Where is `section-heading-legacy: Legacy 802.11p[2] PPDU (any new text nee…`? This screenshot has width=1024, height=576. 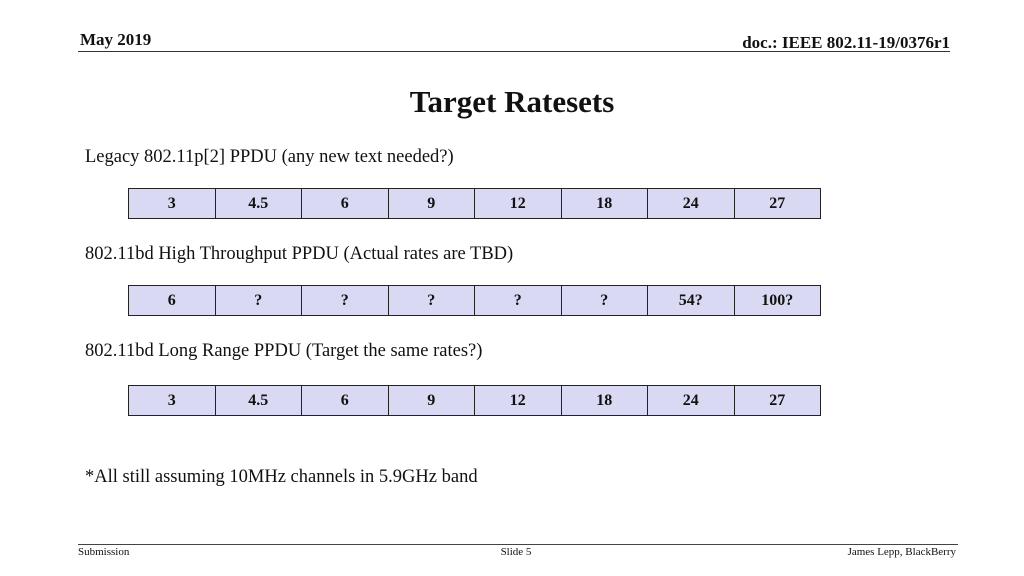 section-heading-legacy: Legacy 802.11p[2] PPDU (any new text nee… is located at coordinates (269, 157).